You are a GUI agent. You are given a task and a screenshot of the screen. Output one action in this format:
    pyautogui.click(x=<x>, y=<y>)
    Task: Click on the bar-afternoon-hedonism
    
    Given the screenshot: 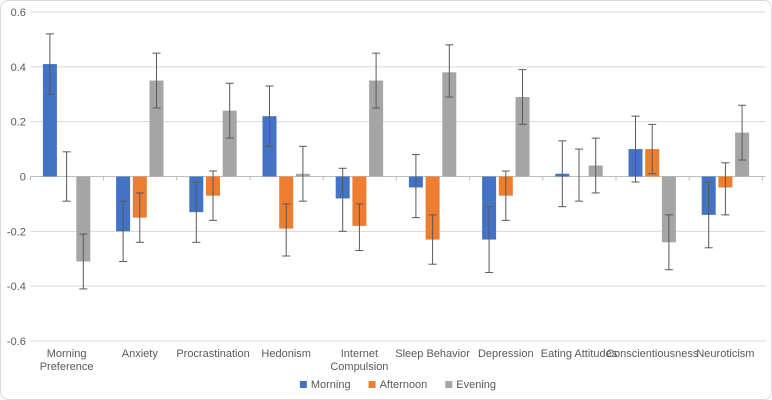 What is the action you would take?
    pyautogui.click(x=286, y=202)
    